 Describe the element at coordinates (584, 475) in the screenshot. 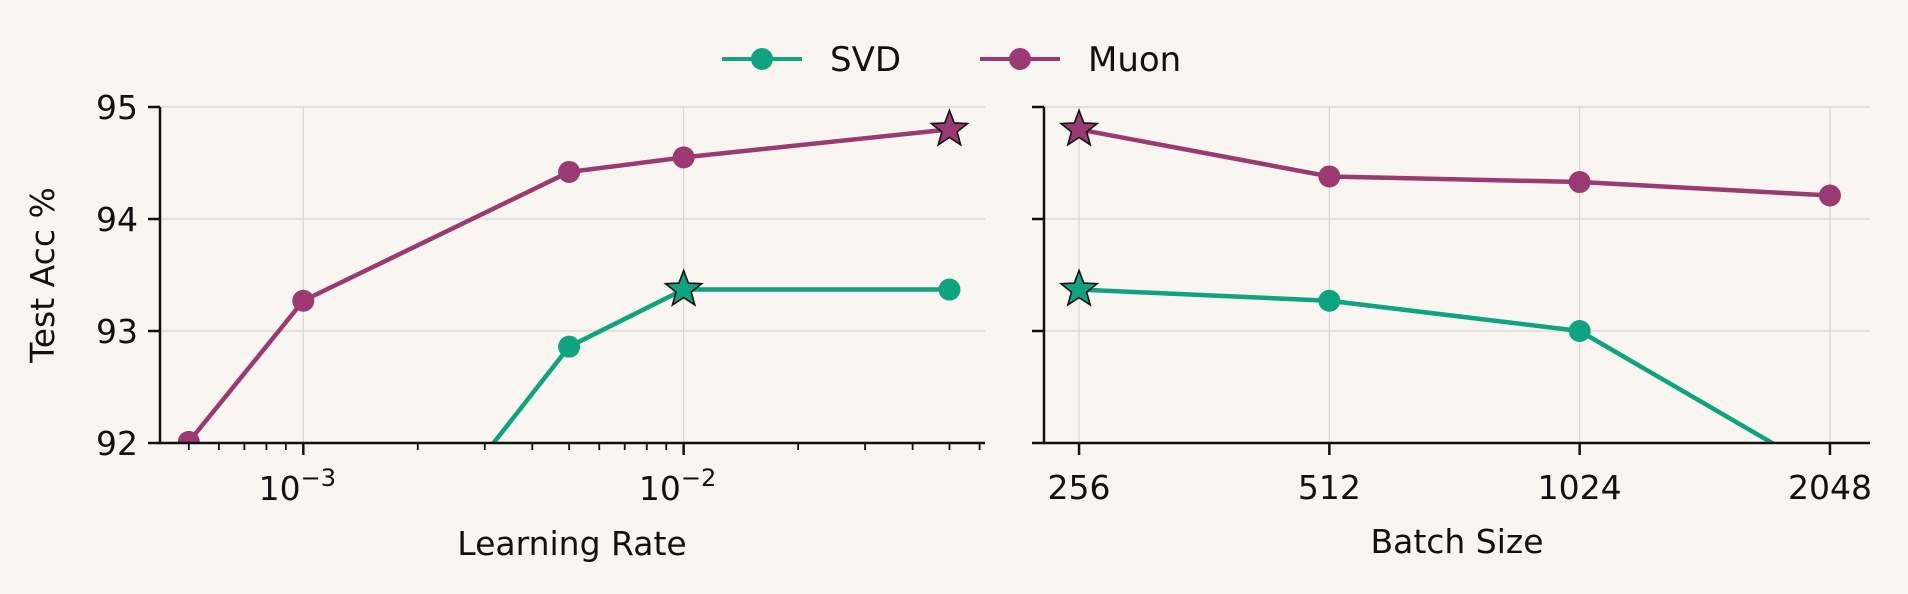

I see `left-x-ticks: 10⁻³ 10⁻²` at that location.